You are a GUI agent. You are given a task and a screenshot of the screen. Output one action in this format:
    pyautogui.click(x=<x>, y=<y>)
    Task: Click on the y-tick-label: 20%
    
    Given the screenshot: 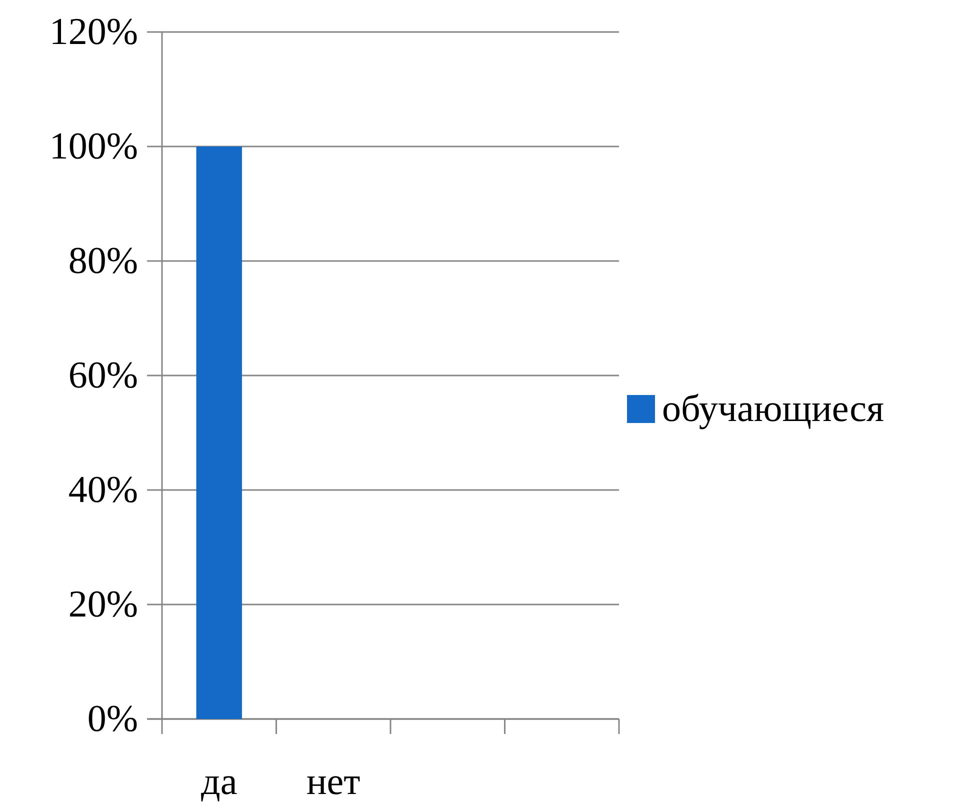 What is the action you would take?
    pyautogui.click(x=103, y=605)
    